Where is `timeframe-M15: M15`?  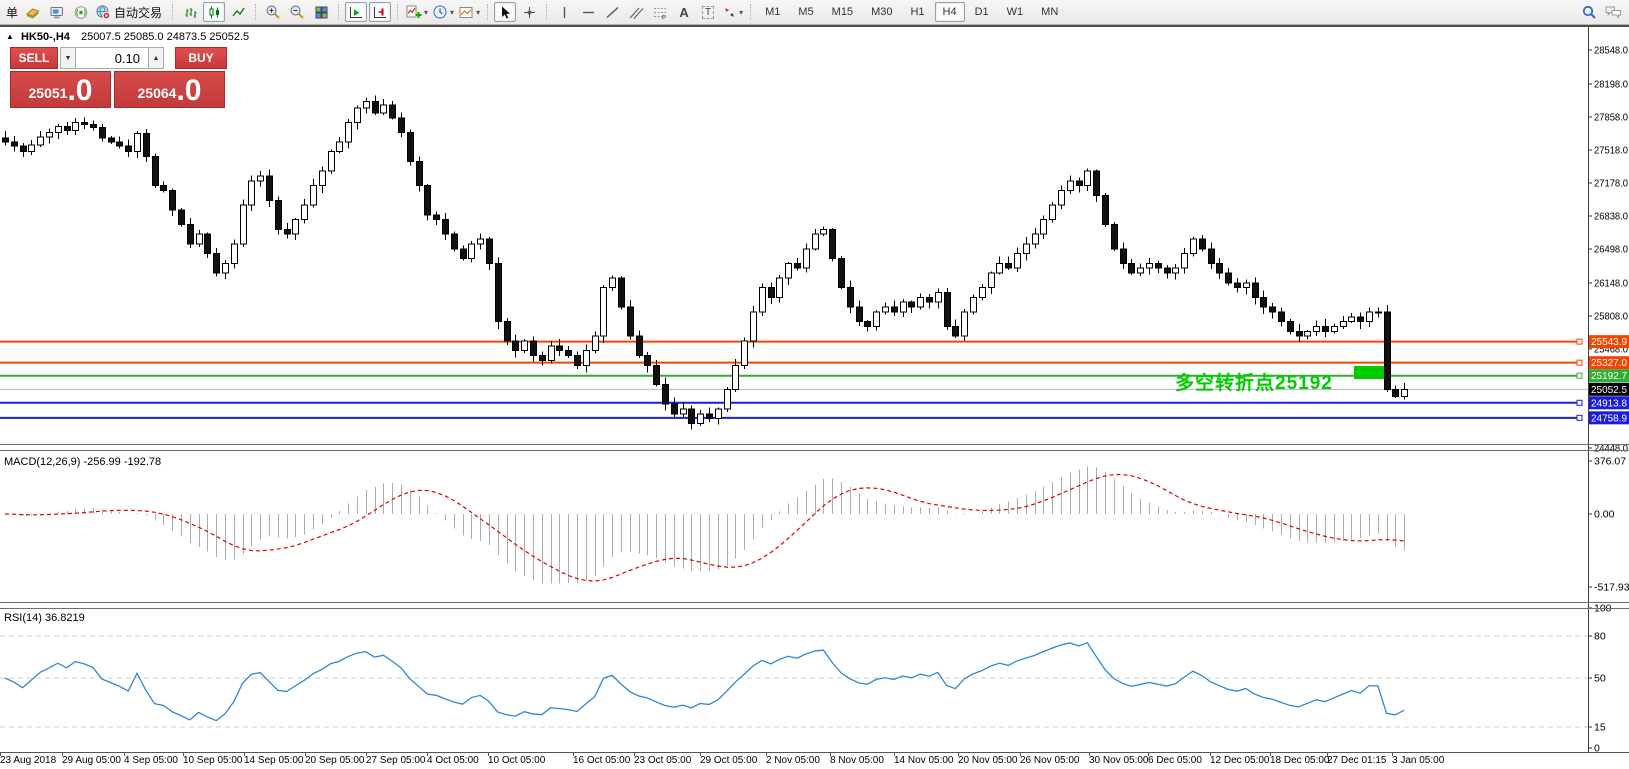 timeframe-M15: M15 is located at coordinates (842, 12).